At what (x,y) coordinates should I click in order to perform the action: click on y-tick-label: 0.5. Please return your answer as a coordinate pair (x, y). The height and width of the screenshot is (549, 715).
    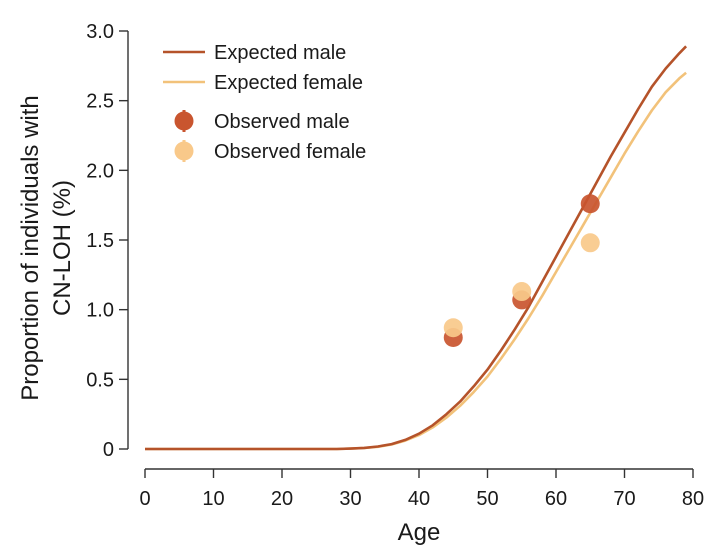
    Looking at the image, I should click on (100, 380).